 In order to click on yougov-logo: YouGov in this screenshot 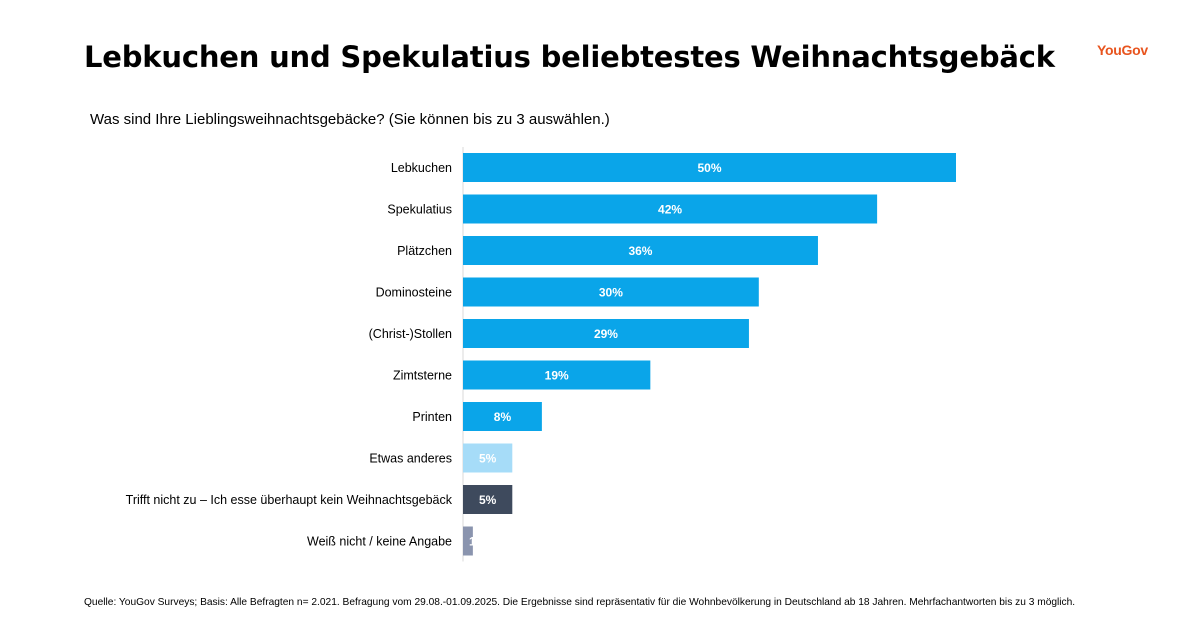, I will do `click(1122, 50)`.